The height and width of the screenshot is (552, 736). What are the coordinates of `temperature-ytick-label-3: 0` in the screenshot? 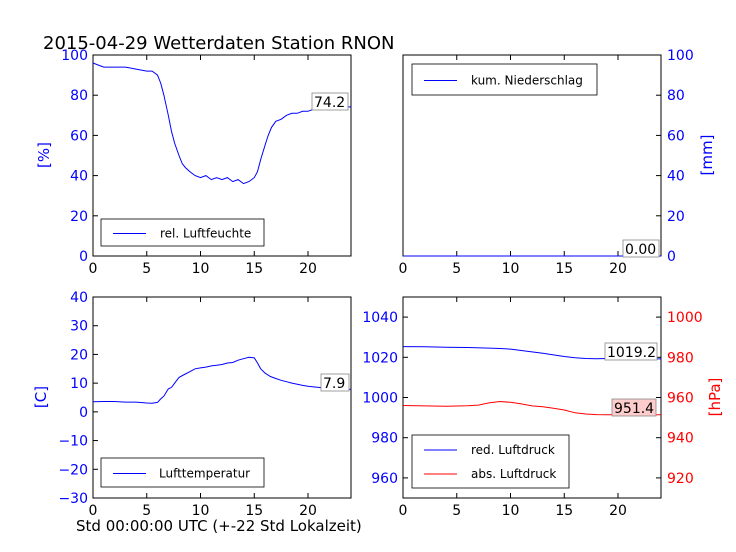 It's located at (83, 413).